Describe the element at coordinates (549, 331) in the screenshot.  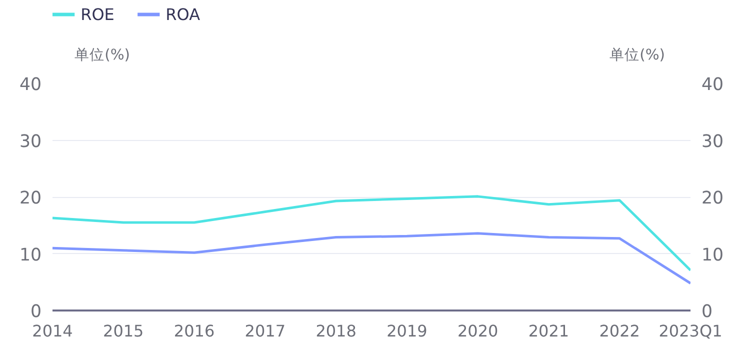
I see `x-tick-label: 2021` at that location.